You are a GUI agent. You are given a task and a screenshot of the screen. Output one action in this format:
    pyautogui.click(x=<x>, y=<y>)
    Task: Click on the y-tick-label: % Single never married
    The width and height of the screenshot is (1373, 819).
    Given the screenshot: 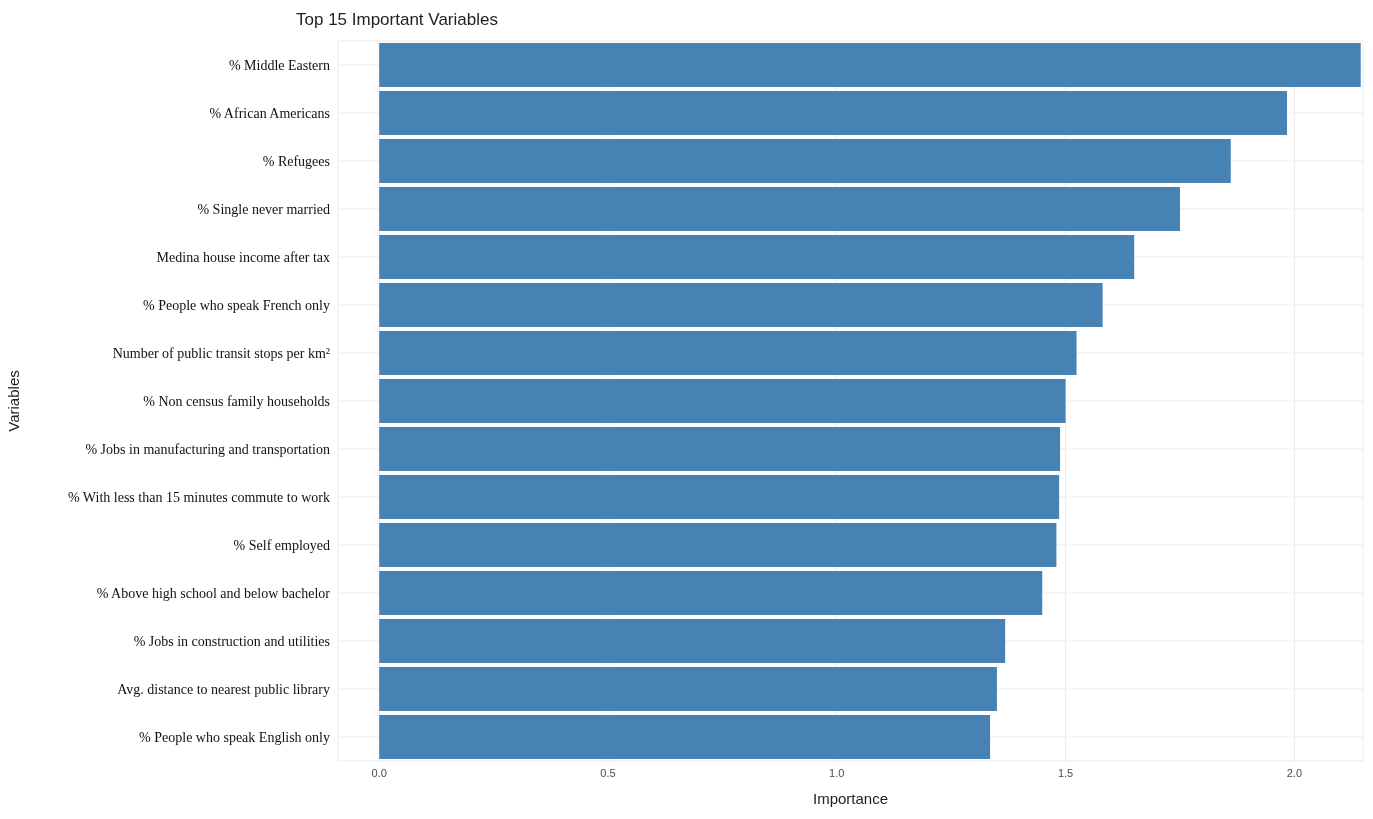 What is the action you would take?
    pyautogui.click(x=263, y=209)
    